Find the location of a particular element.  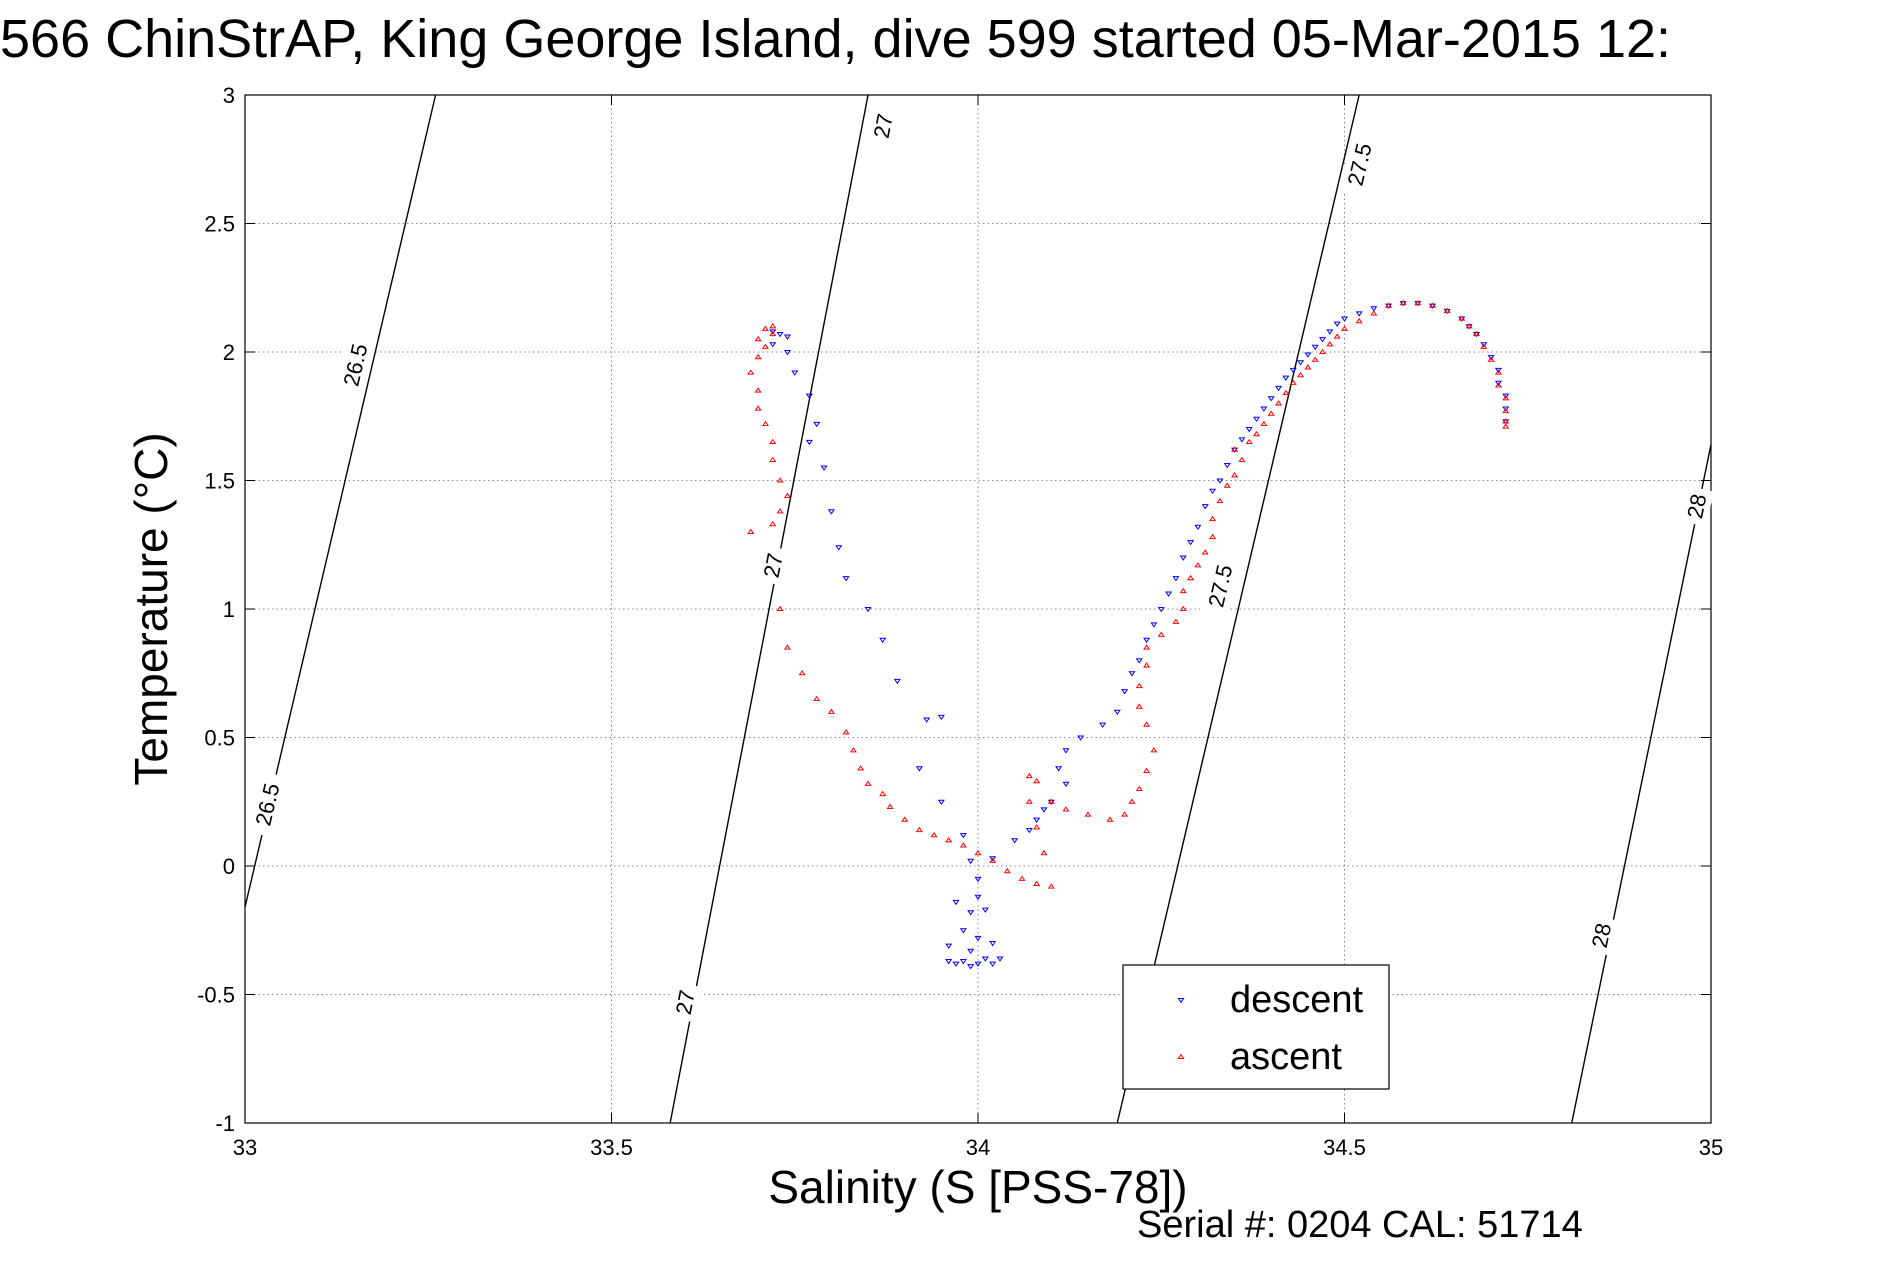

y-tick-label: 2.5 is located at coordinates (219, 224).